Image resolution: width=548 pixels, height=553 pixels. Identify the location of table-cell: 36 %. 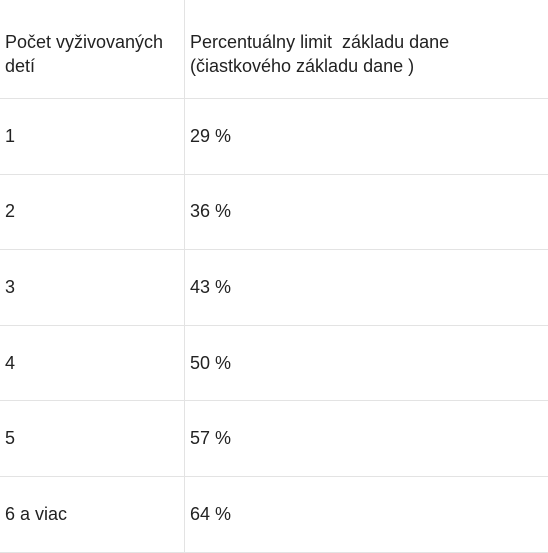
(211, 211).